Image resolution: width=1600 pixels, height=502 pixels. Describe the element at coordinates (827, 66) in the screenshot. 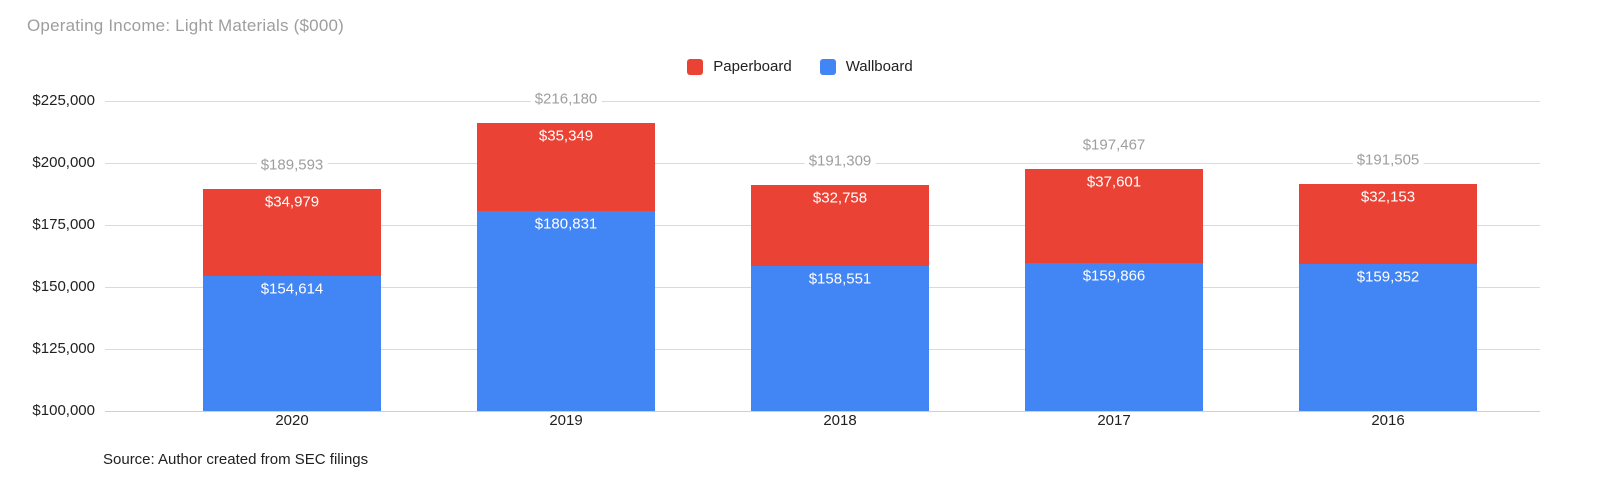

I see `wallboard-legend-swatch-icon` at that location.